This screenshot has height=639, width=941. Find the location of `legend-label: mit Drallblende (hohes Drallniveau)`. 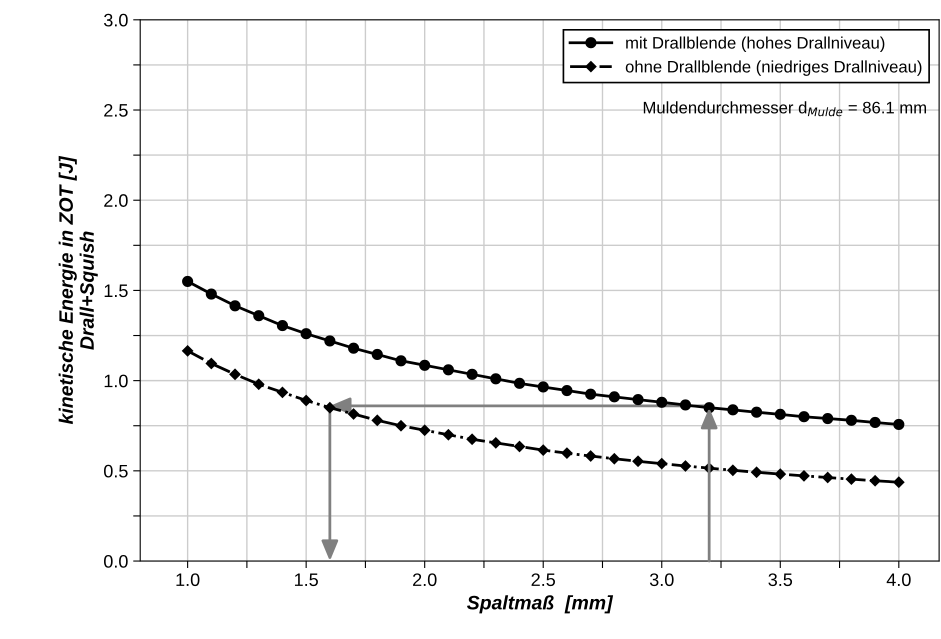

legend-label: mit Drallblende (hohes Drallniveau) is located at coordinates (755, 44).